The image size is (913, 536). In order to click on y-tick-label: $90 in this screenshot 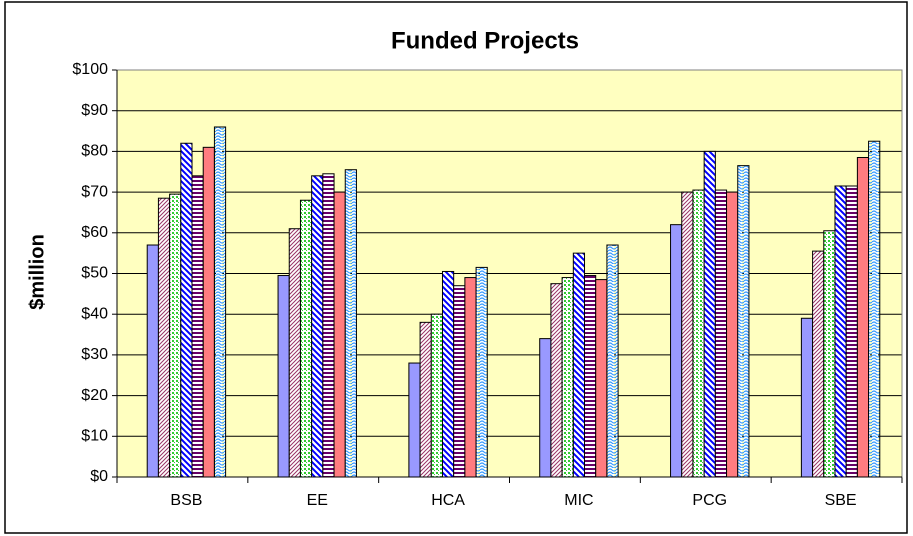, I will do `click(94, 110)`.